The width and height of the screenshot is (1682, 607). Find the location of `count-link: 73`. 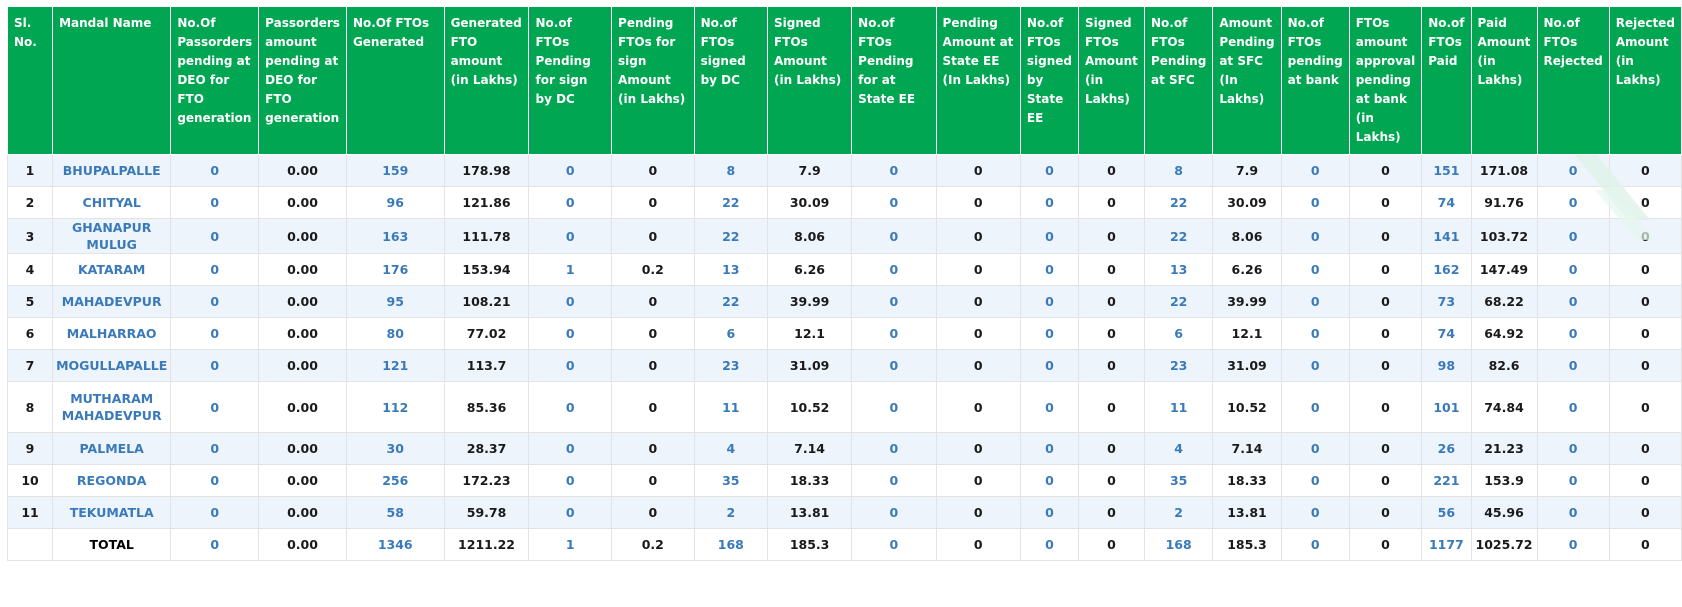

count-link: 73 is located at coordinates (1446, 301).